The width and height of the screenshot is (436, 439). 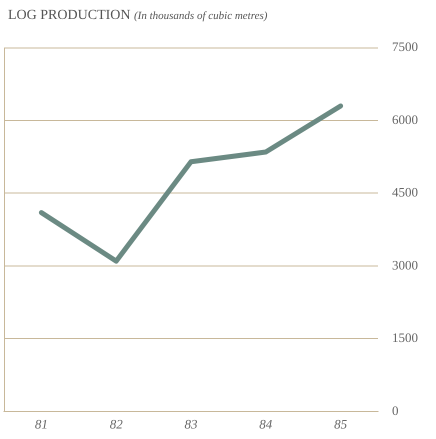 I want to click on y-tick-label: 3000, so click(x=405, y=264).